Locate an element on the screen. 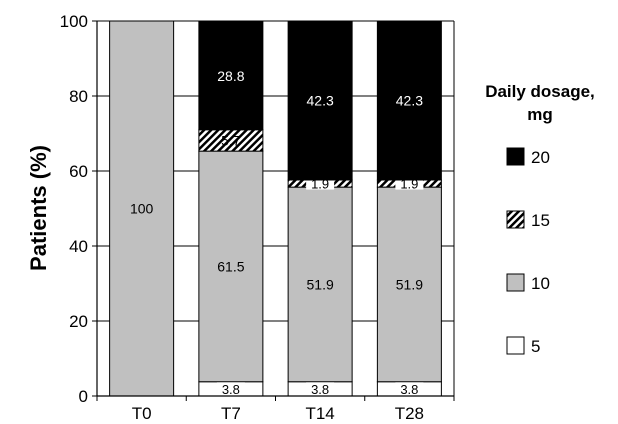  bar-segment-10-mg-T7 is located at coordinates (231, 266).